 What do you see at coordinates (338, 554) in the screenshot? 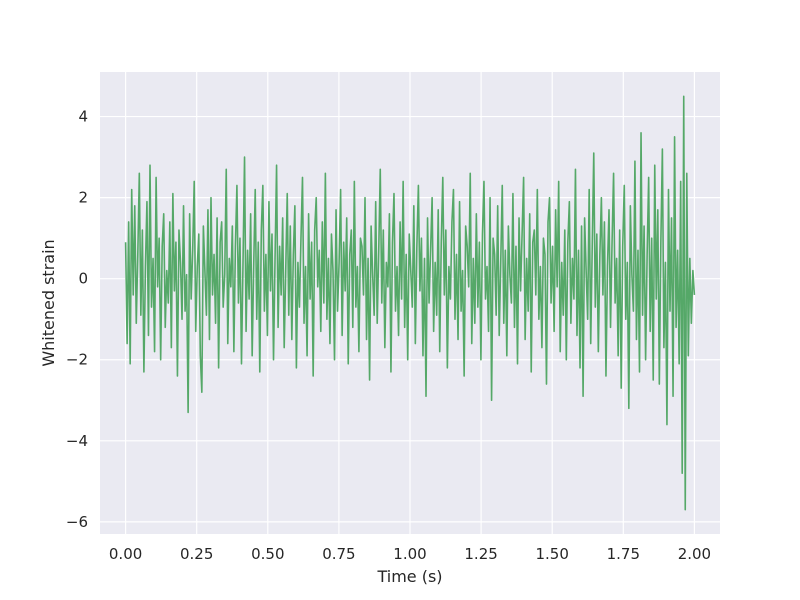
I see `x-tick-label: 0.75` at bounding box center [338, 554].